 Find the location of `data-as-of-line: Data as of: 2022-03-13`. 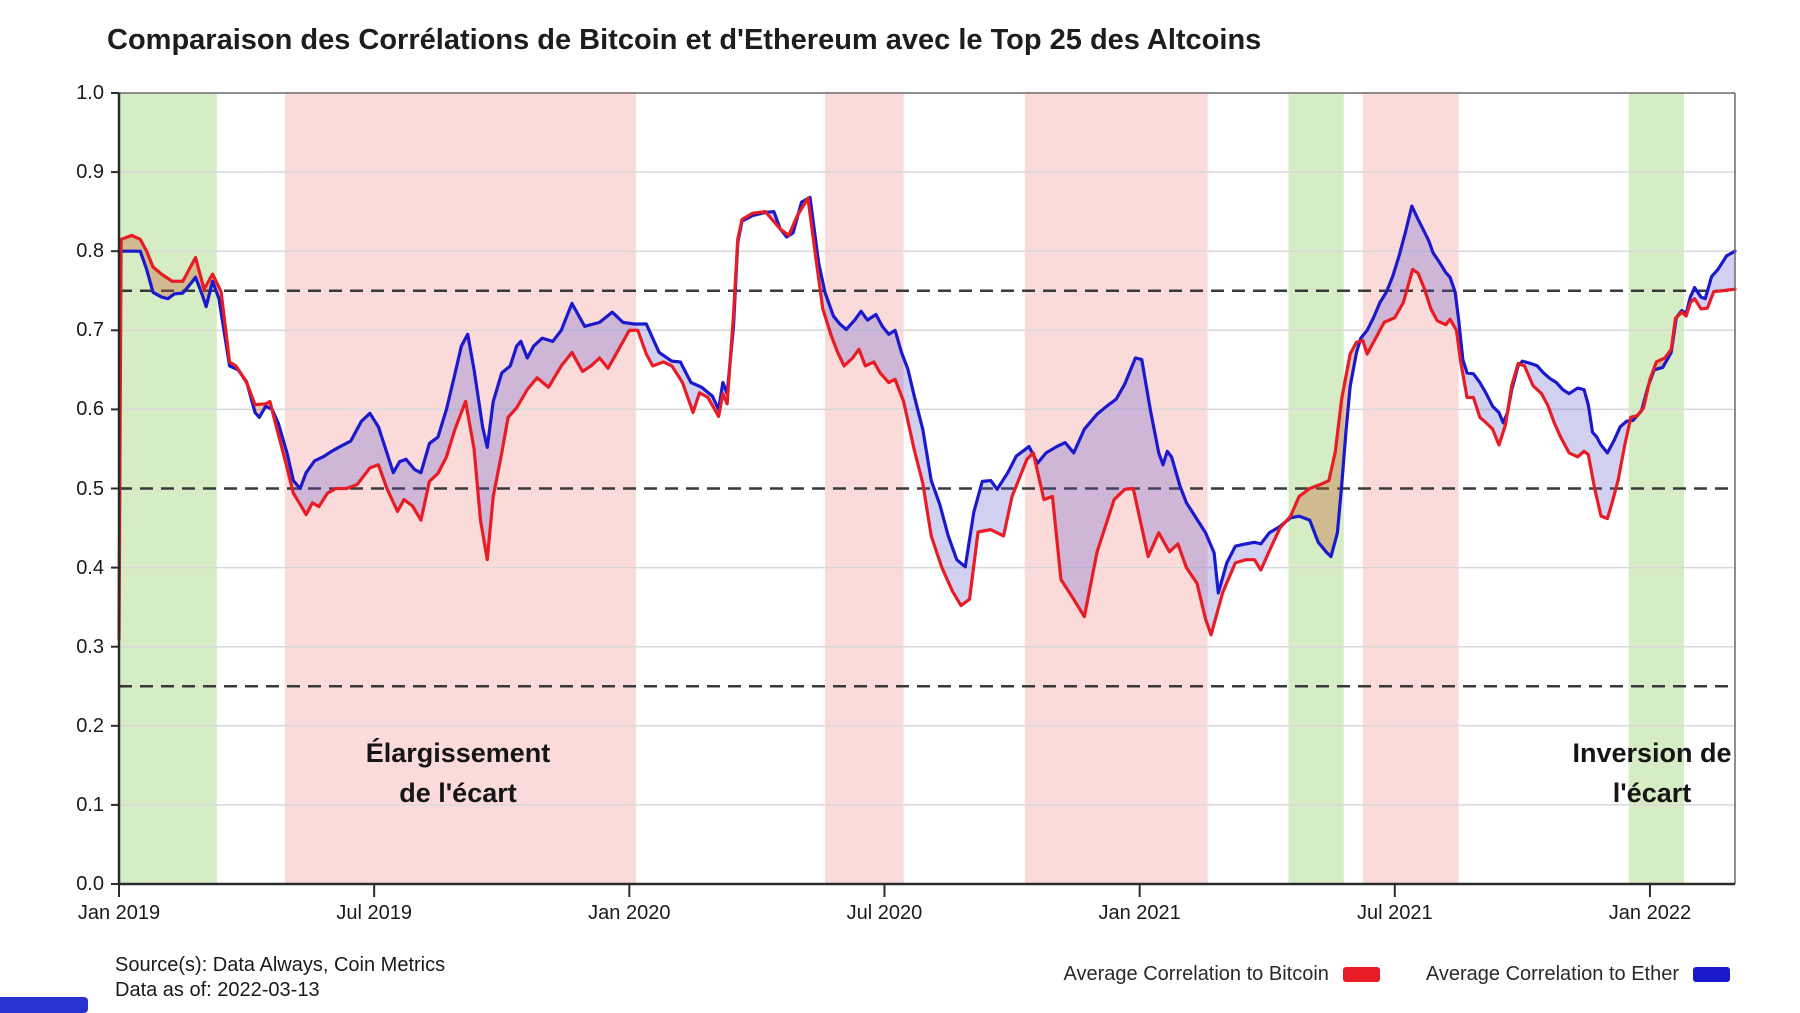

data-as-of-line: Data as of: 2022-03-13 is located at coordinates (217, 990).